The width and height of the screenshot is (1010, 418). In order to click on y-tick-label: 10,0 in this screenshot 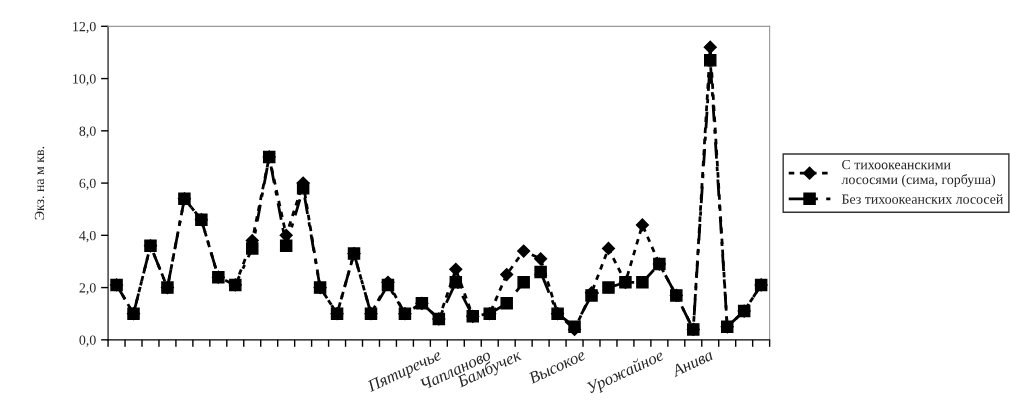, I will do `click(84, 80)`.